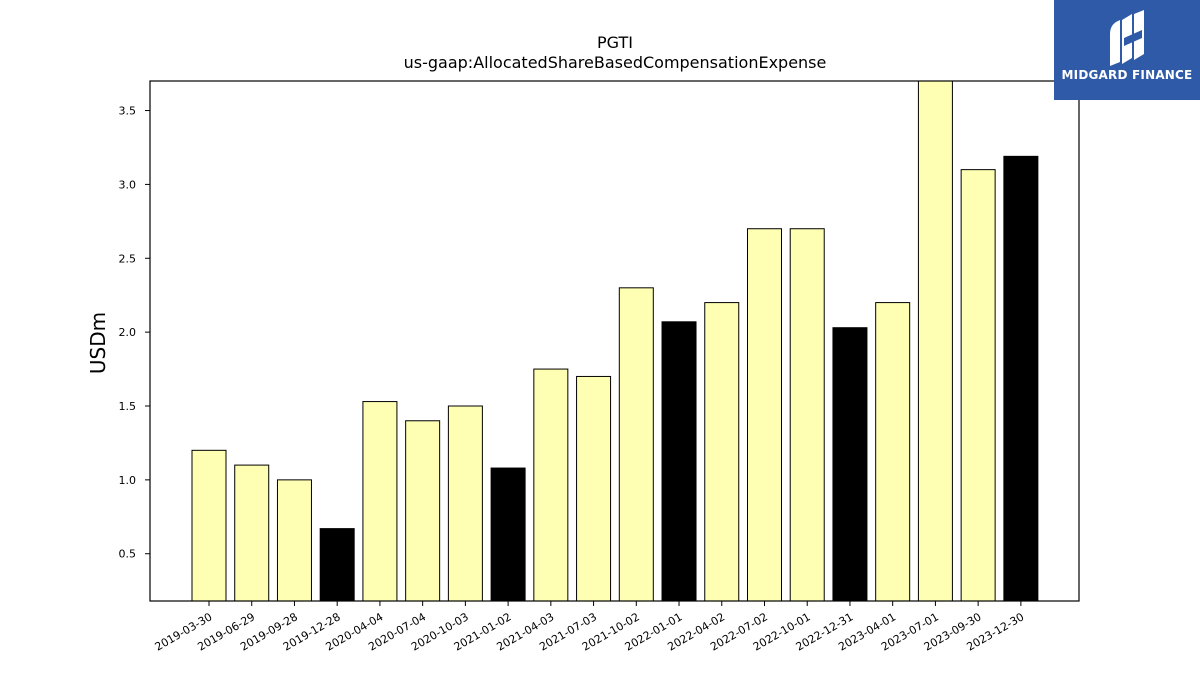 This screenshot has height=675, width=1200. I want to click on midgard-finance-logo: MIDGARD FINANCE, so click(1127, 50).